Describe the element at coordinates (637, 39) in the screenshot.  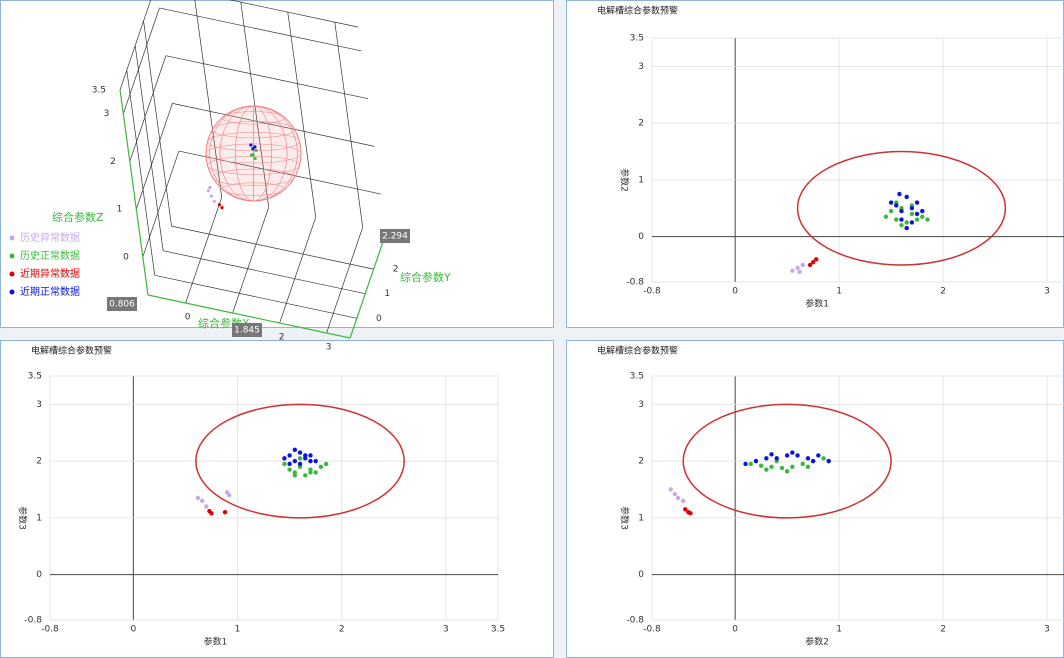
I see `y-tick-label: 3.5` at that location.